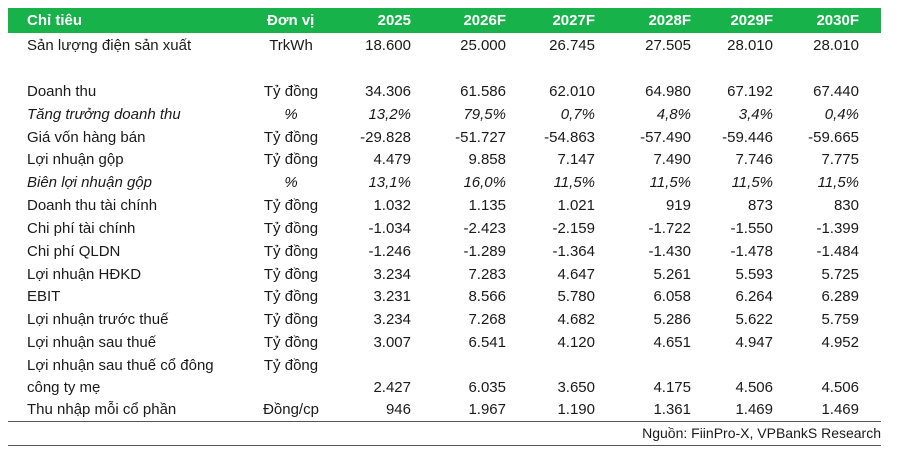 This screenshot has height=452, width=899. What do you see at coordinates (833, 137) in the screenshot?
I see `row-value: -59.665` at bounding box center [833, 137].